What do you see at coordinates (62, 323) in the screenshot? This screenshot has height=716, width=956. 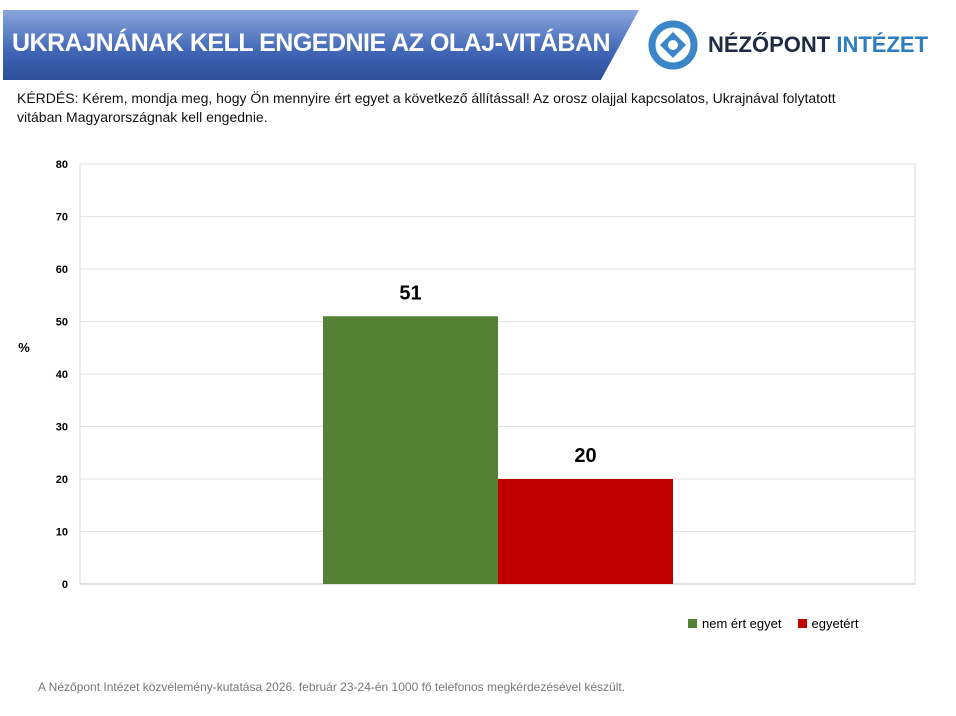 I see `y-tick-label: 50` at bounding box center [62, 323].